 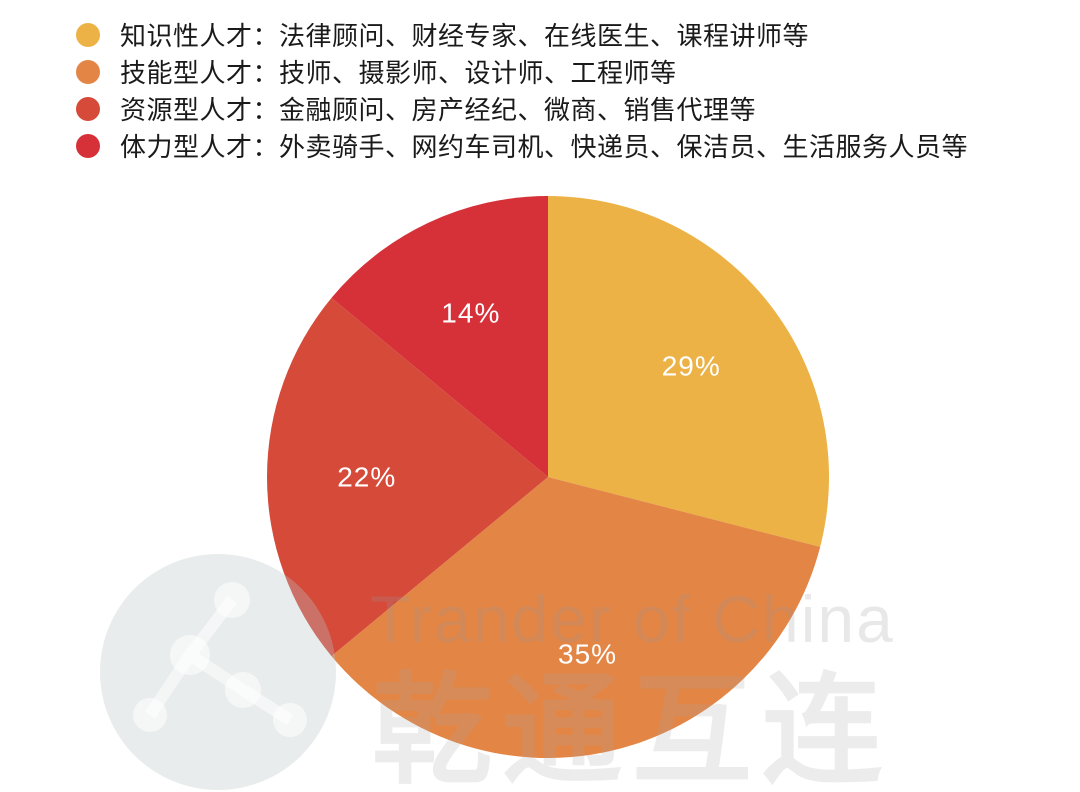 What do you see at coordinates (438, 111) in the screenshot?
I see `legend-label-resource: 资源型人才：金融顾问、房产经纪、微商、销售代理等` at bounding box center [438, 111].